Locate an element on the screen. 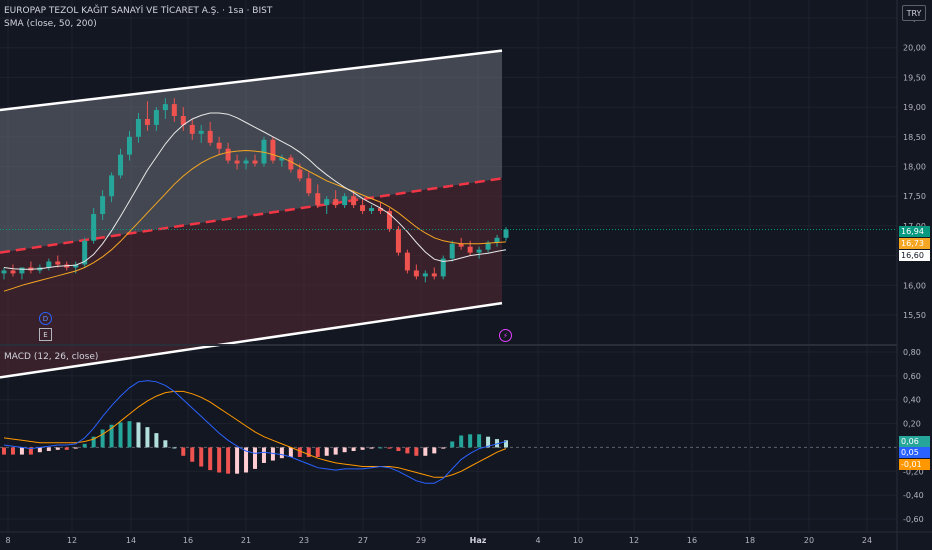 This screenshot has height=550, width=932. histogram-value-label: -0,01 is located at coordinates (914, 464).